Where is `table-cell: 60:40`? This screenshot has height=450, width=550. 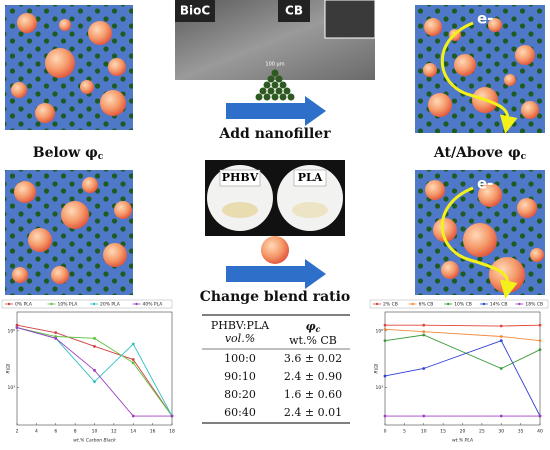 table-cell: 60:40 is located at coordinates (240, 412).